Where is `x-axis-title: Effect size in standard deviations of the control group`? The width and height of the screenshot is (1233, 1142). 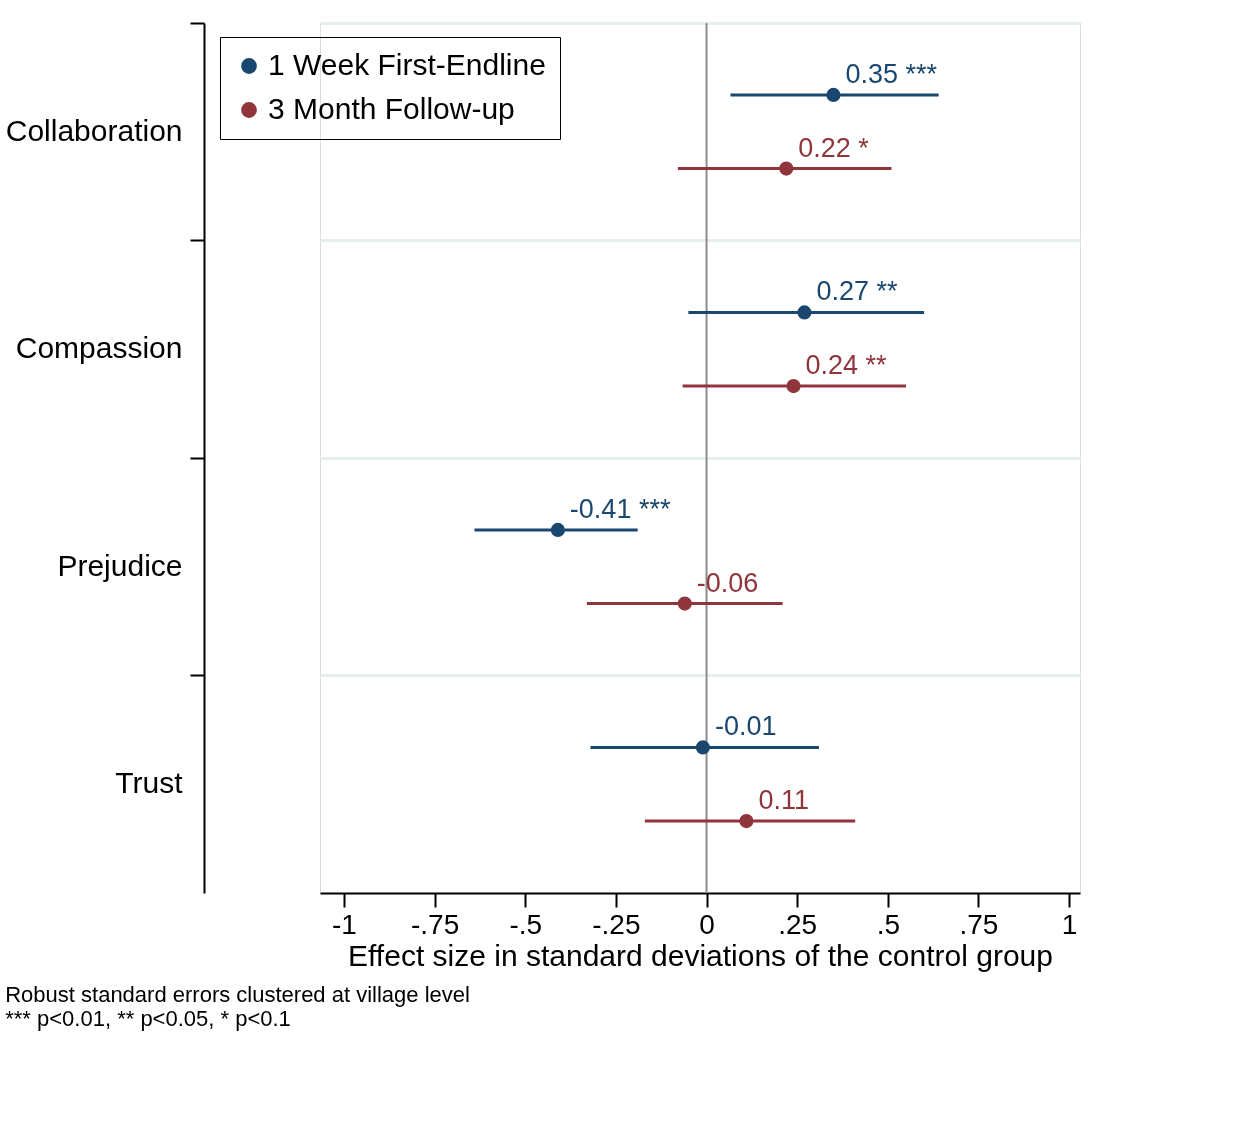 x-axis-title: Effect size in standard deviations of the control group is located at coordinates (700, 955).